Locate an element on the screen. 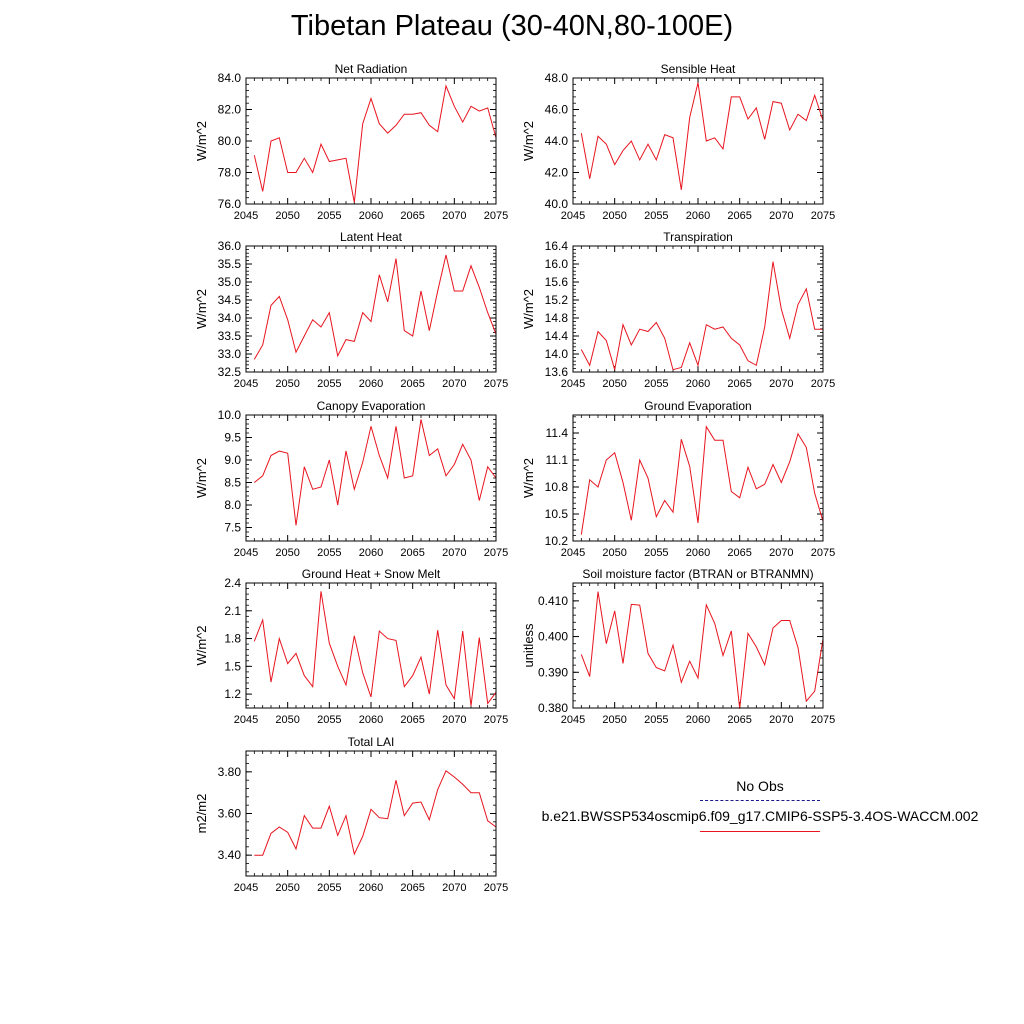  y-tick-label: 36.0 is located at coordinates (230, 246).